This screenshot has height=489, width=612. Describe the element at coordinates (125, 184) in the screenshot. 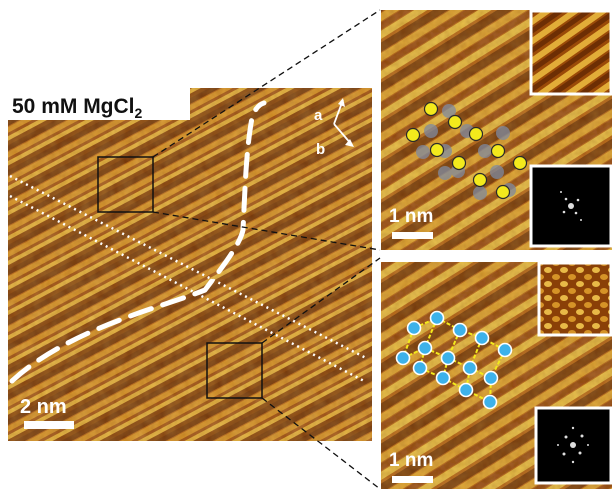

I see `selection-box-top` at that location.